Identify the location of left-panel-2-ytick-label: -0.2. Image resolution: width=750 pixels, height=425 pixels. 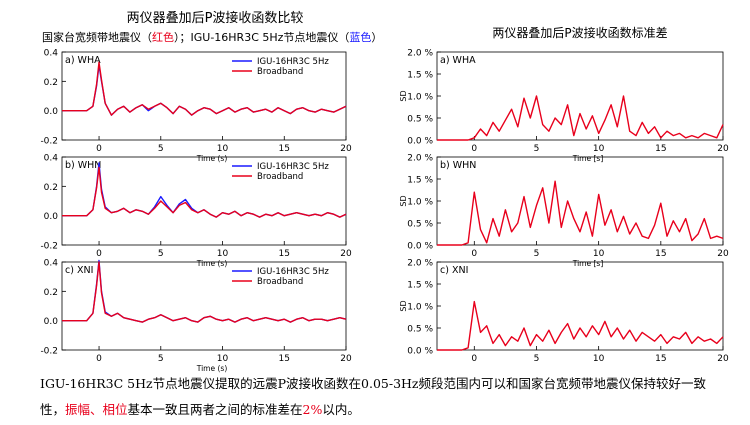
(49, 247).